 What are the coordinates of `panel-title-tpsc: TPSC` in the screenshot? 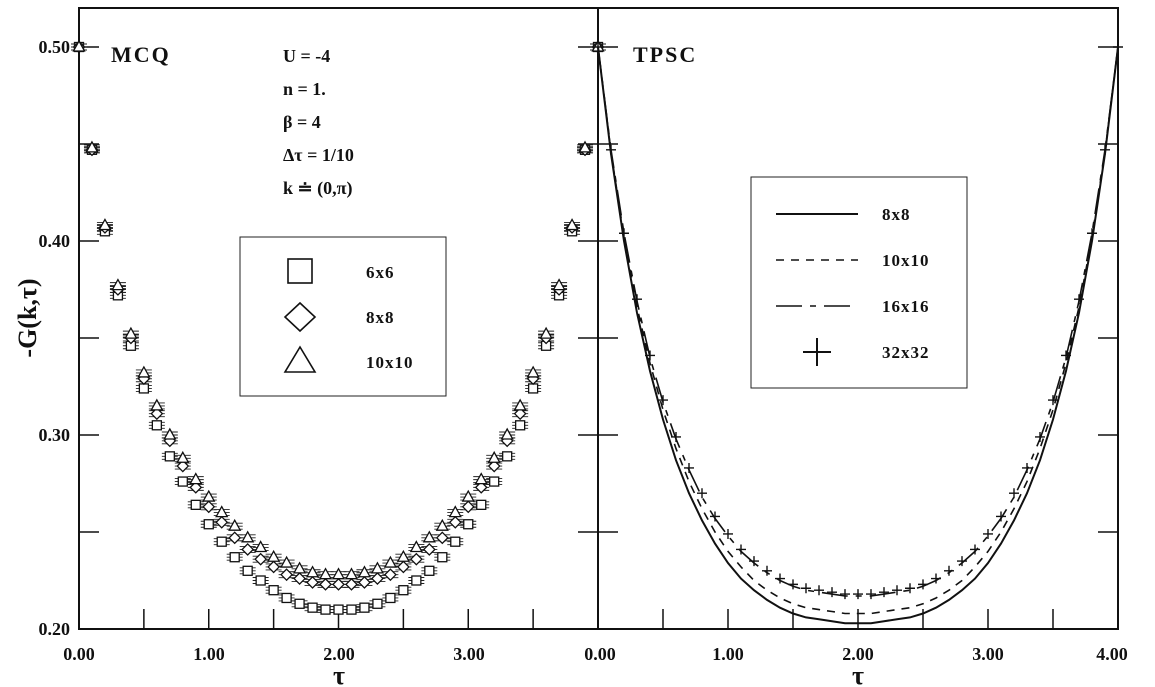 It's located at (665, 54).